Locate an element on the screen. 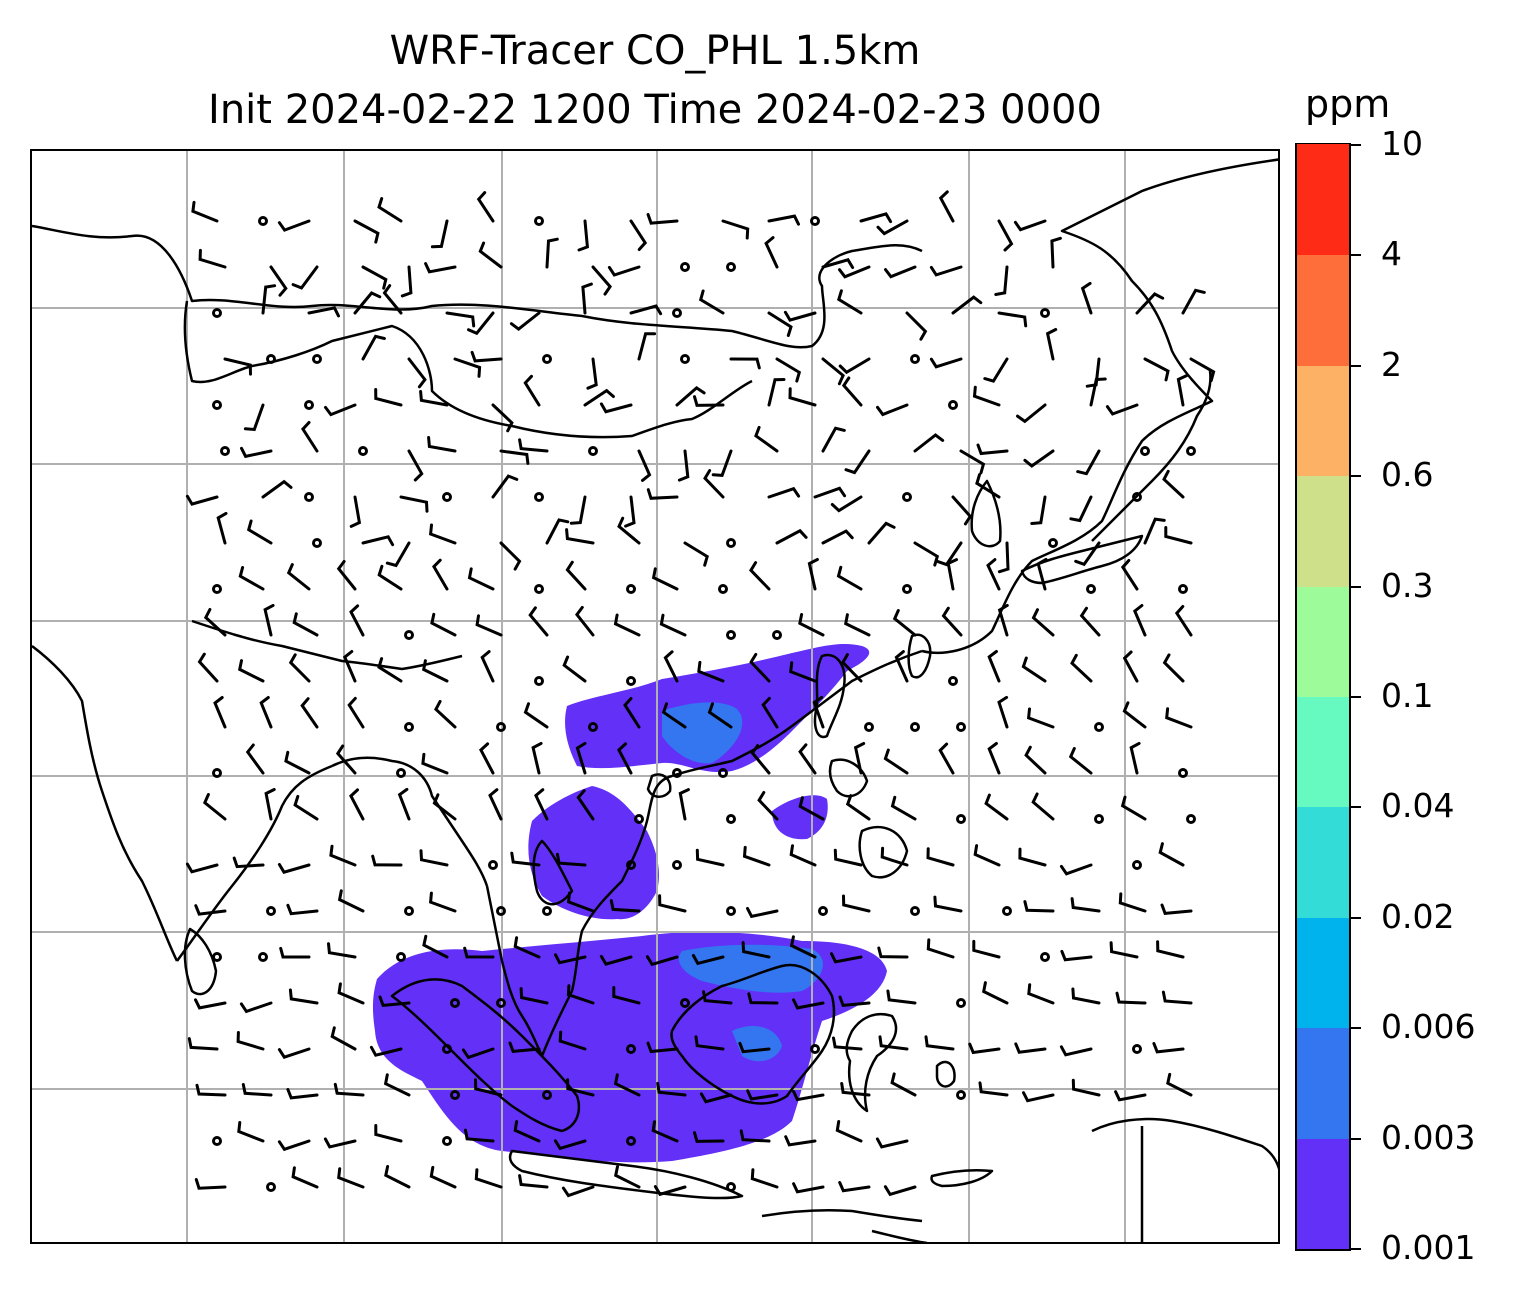 The width and height of the screenshot is (1528, 1306). halmahera is located at coordinates (945, 1074).